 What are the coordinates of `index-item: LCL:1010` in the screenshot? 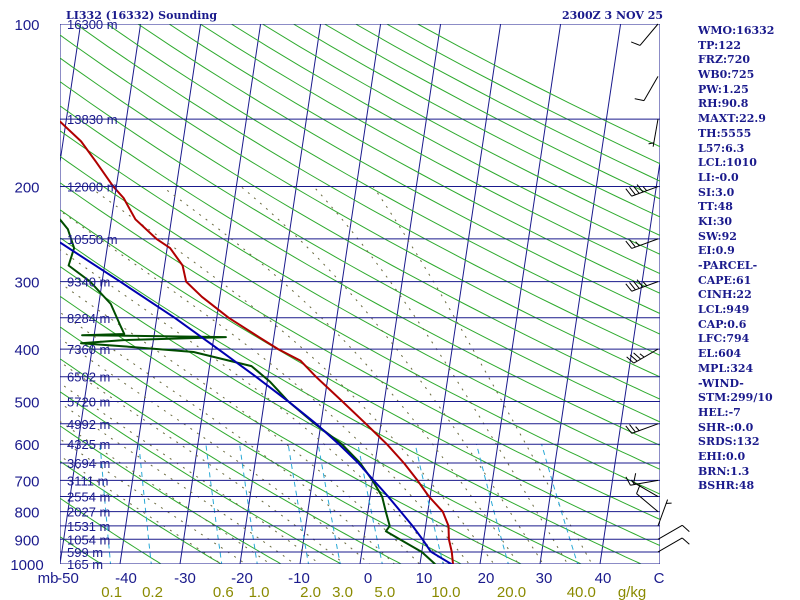 It's located at (727, 163).